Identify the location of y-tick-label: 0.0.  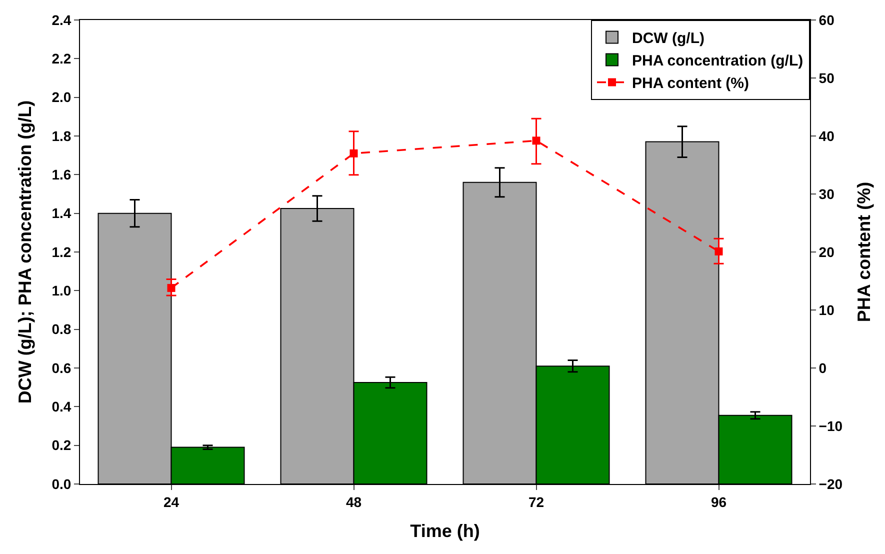
(62, 484).